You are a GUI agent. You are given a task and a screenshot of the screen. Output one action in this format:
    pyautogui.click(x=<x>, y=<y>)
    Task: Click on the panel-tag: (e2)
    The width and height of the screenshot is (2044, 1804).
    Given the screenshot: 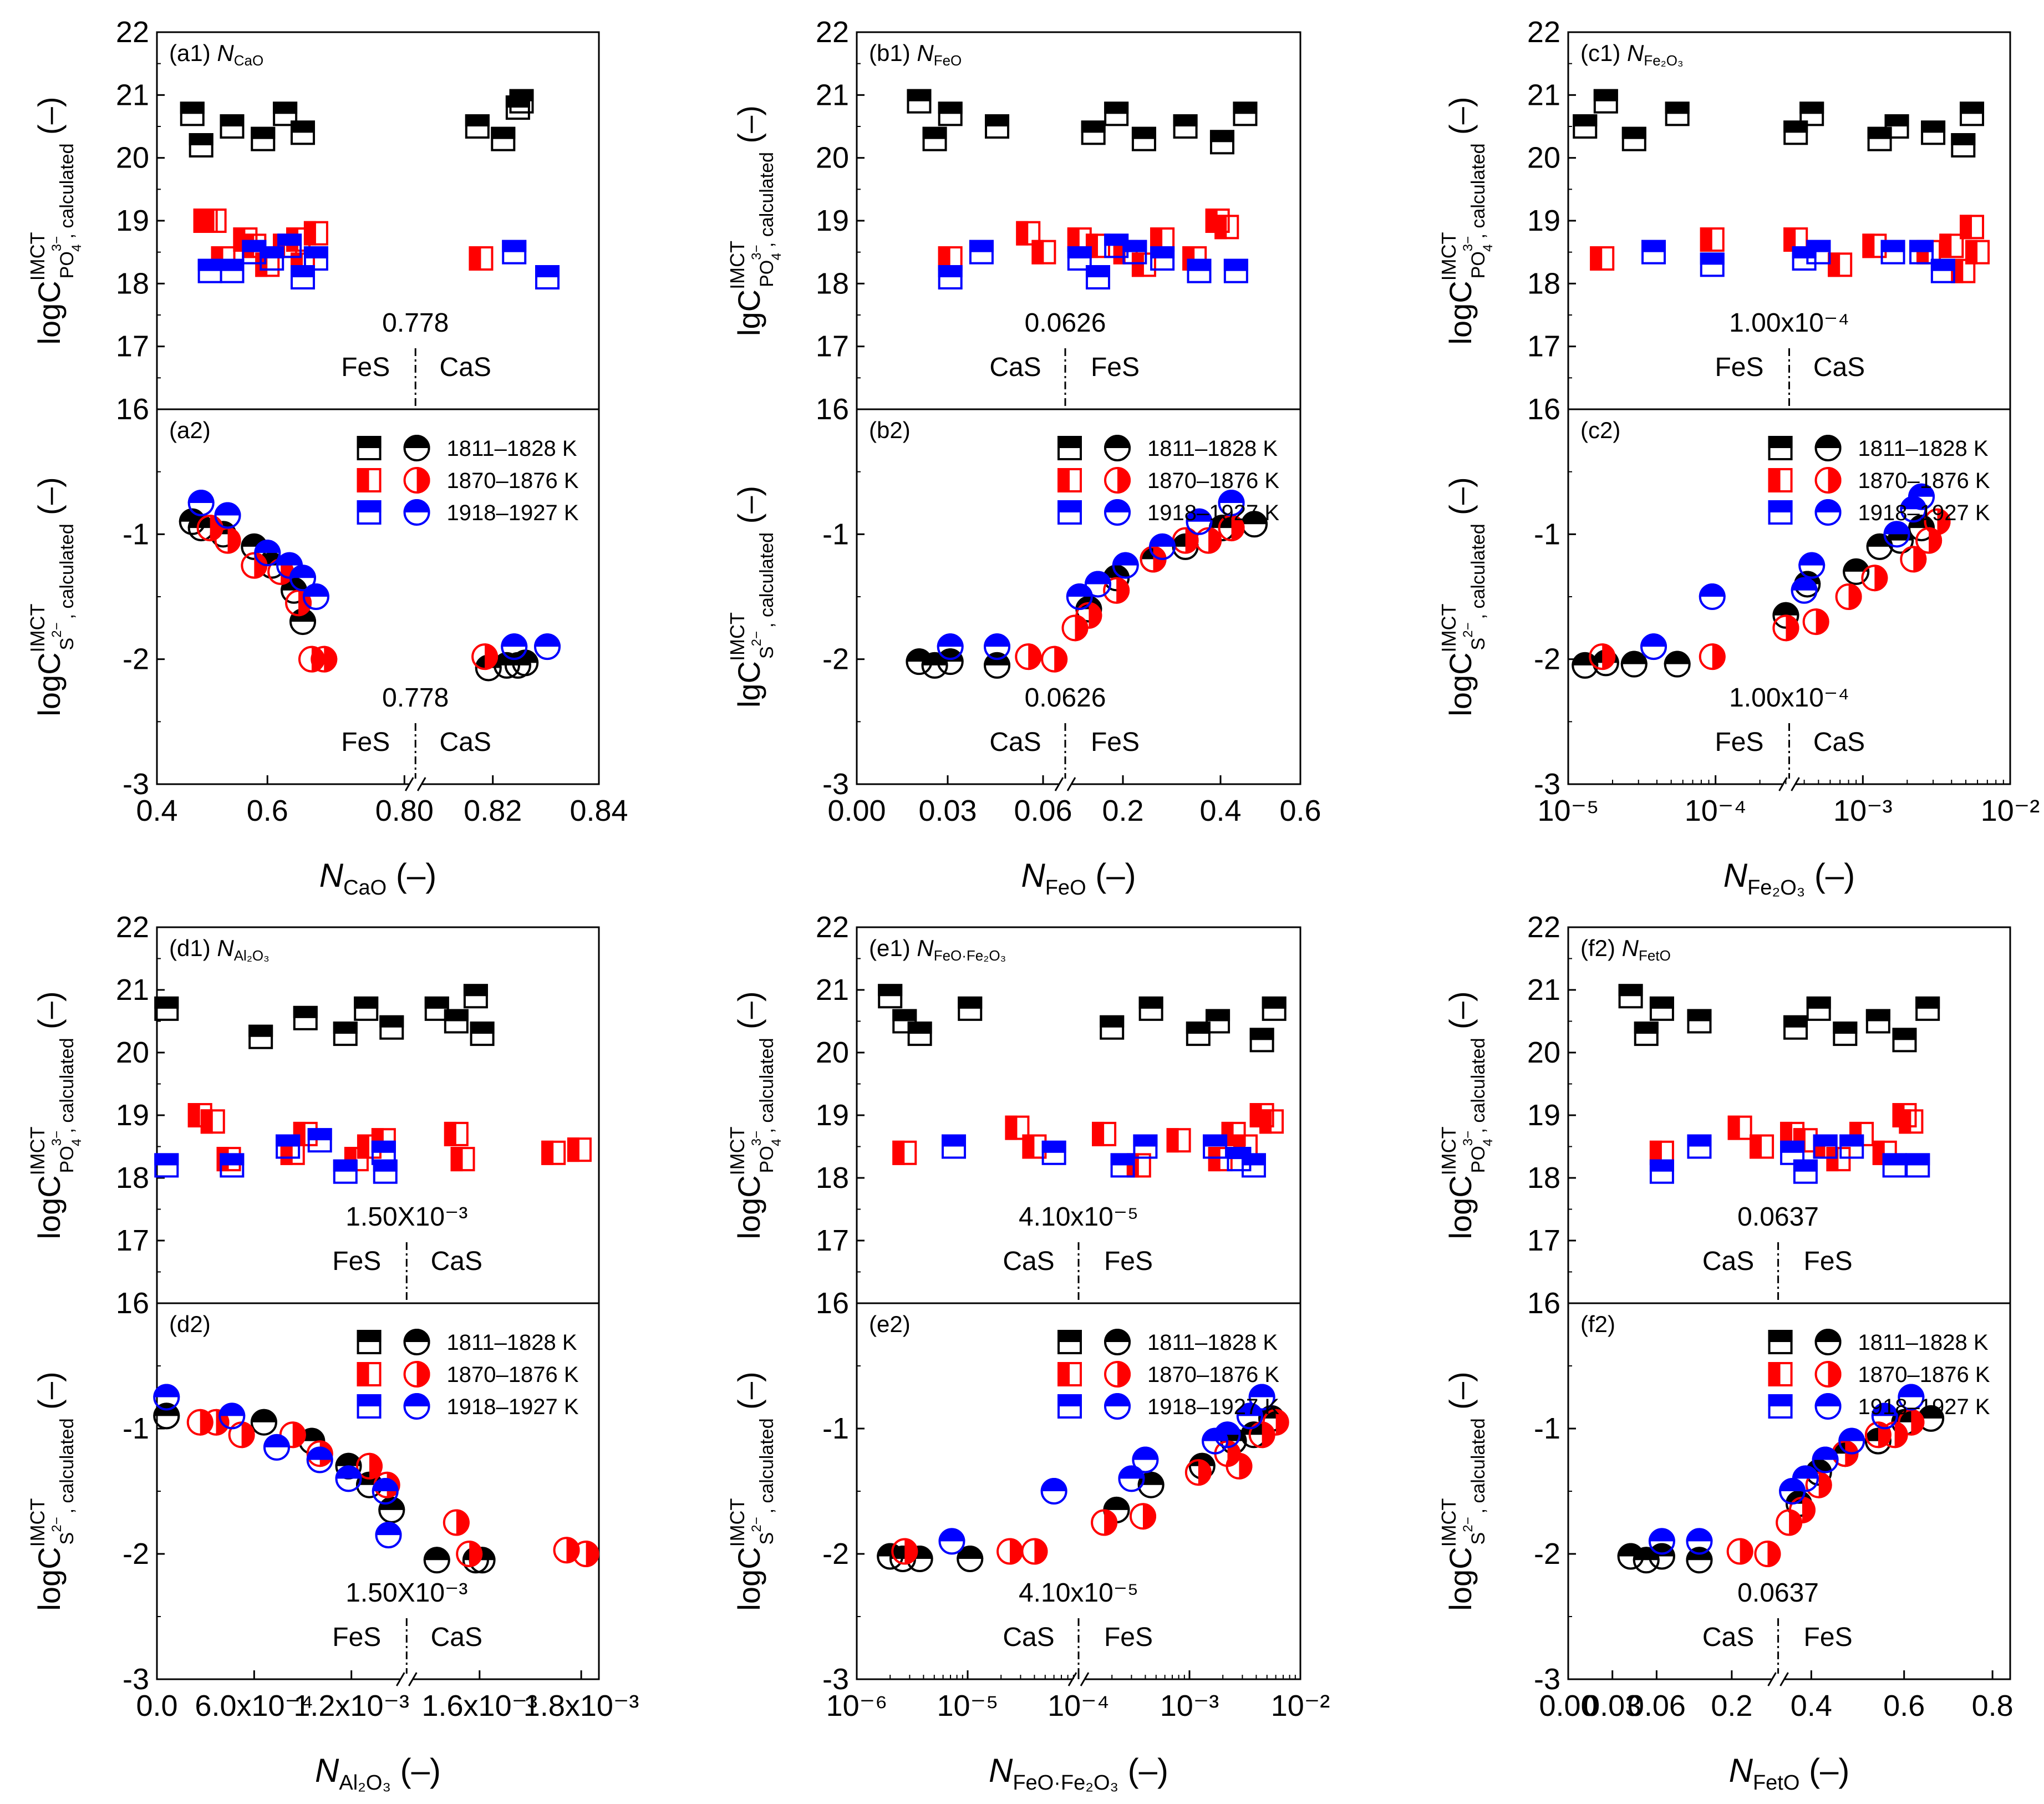 What is the action you would take?
    pyautogui.click(x=890, y=1324)
    